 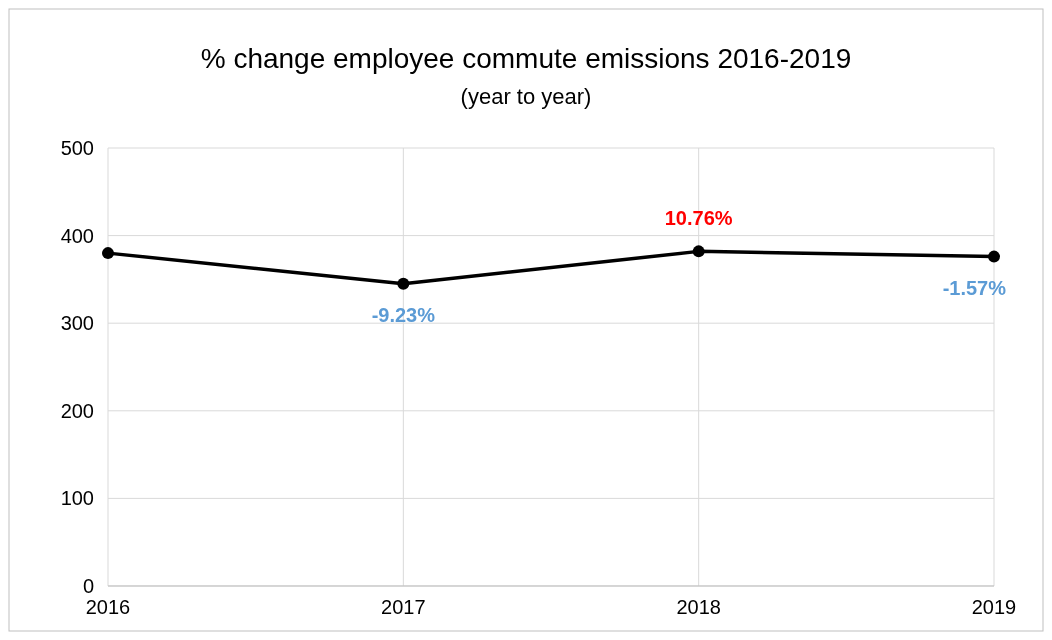 What do you see at coordinates (526, 58) in the screenshot?
I see `chart-title: % change employee commute emissions 2016-2019` at bounding box center [526, 58].